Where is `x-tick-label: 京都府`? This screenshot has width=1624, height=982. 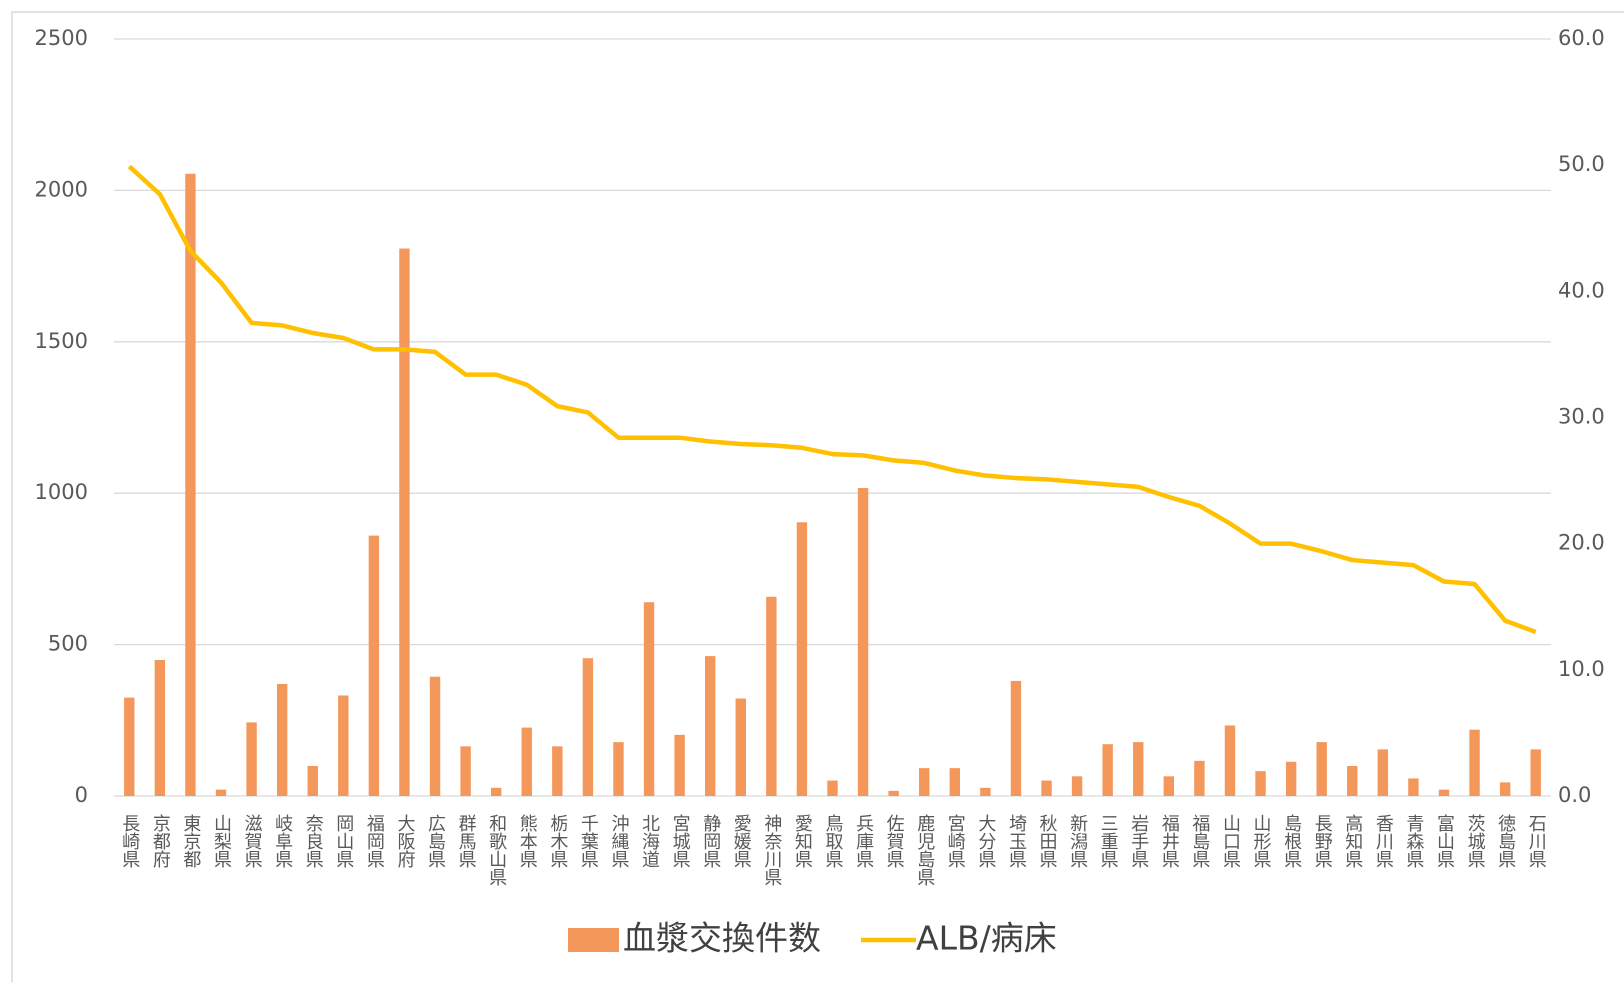
x-tick-label: 京都府 is located at coordinates (160, 841).